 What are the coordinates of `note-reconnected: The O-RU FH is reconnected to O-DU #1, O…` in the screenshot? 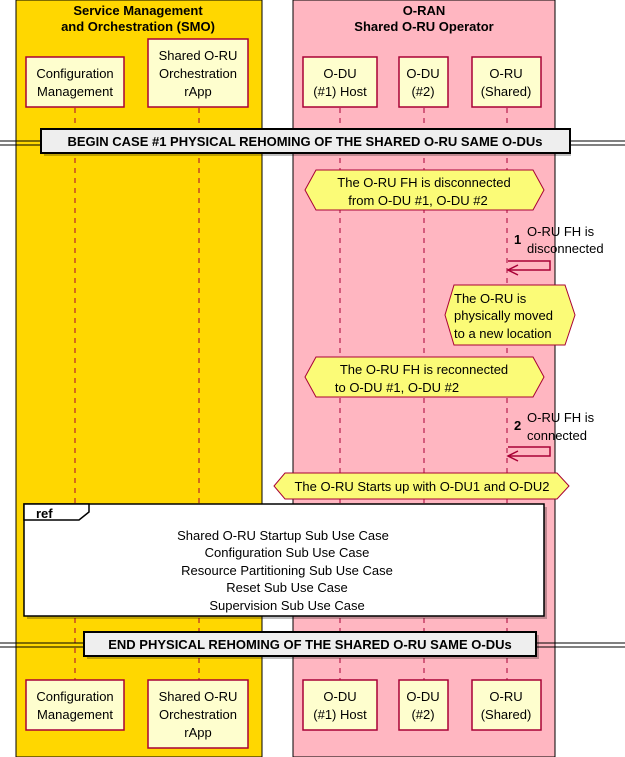 It's located at (424, 377).